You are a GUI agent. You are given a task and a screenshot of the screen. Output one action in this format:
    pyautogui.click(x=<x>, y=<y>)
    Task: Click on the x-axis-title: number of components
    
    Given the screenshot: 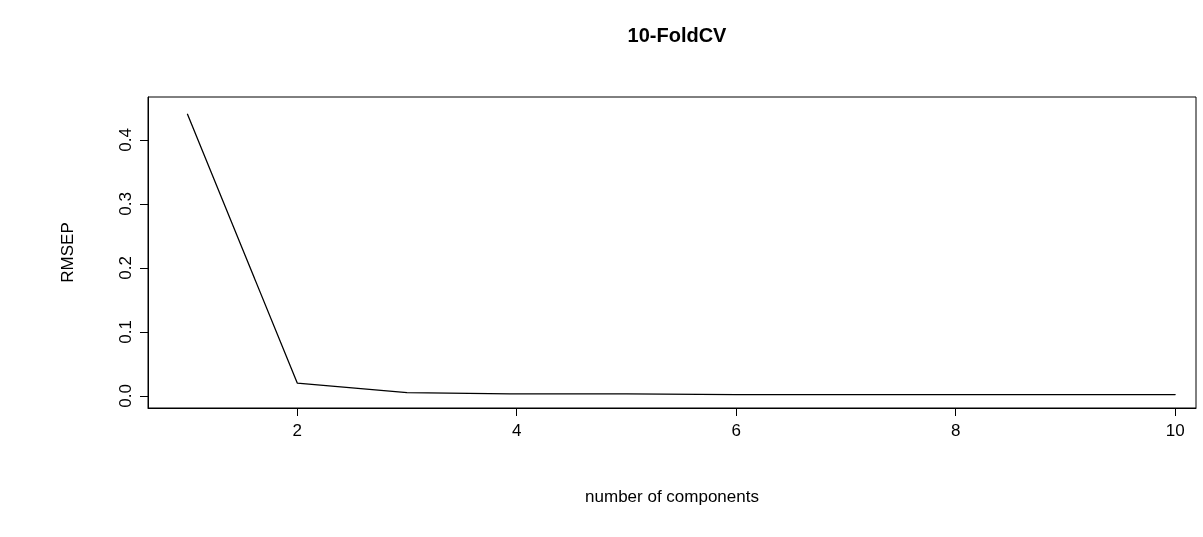 What is the action you would take?
    pyautogui.click(x=672, y=496)
    